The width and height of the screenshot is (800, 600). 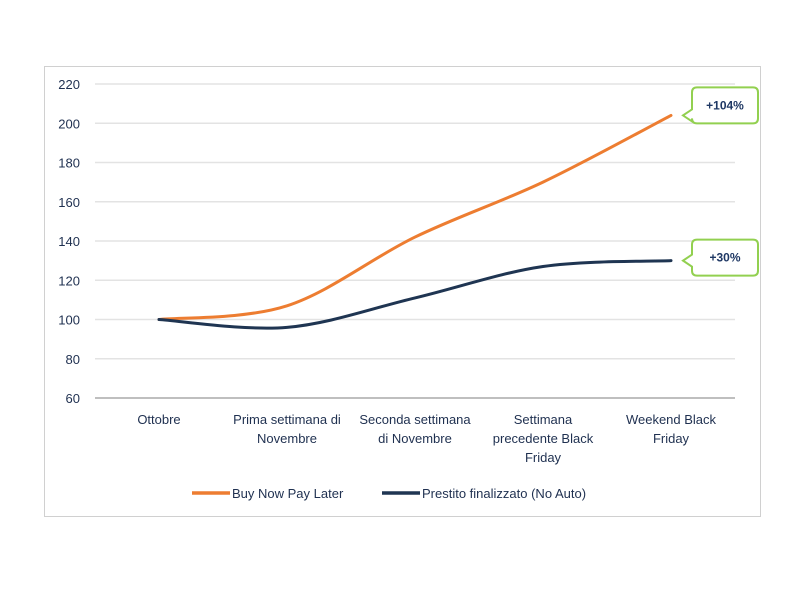 What do you see at coordinates (543, 419) in the screenshot?
I see `x-tick-label: Settimana` at bounding box center [543, 419].